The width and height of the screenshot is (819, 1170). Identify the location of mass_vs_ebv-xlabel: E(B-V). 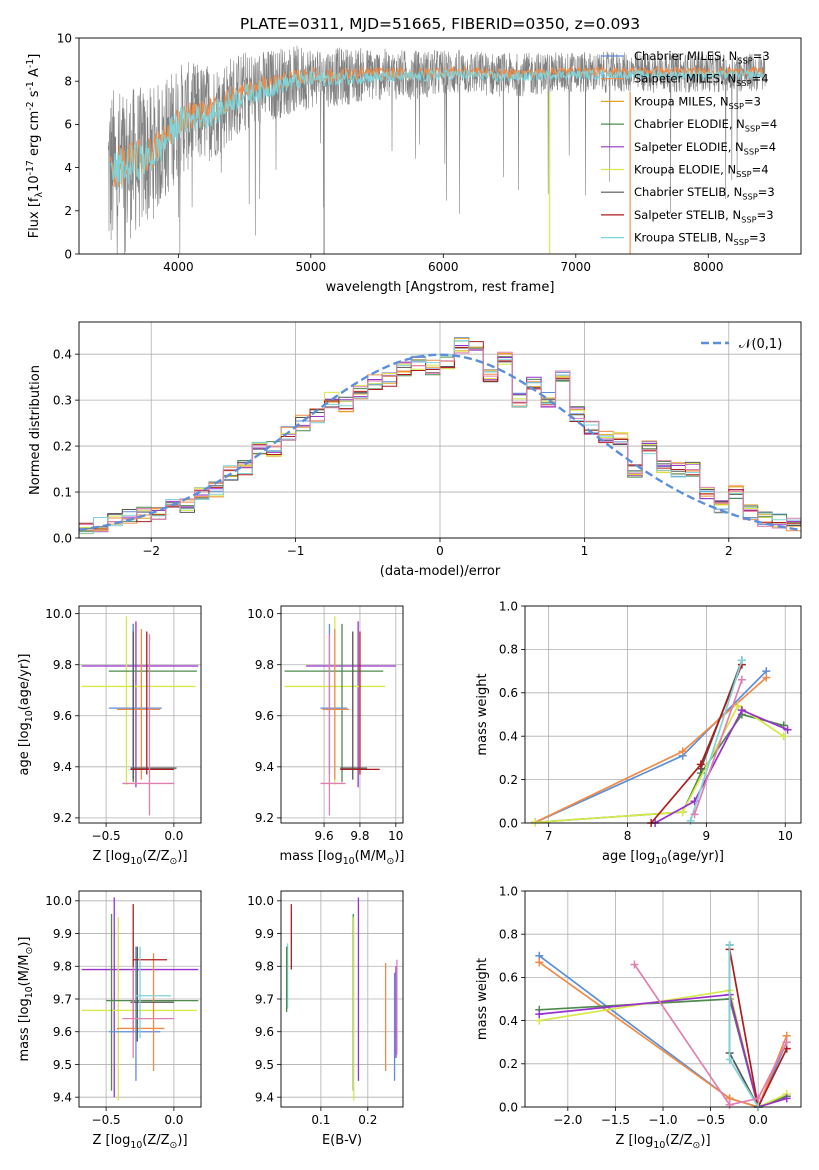
(342, 1140).